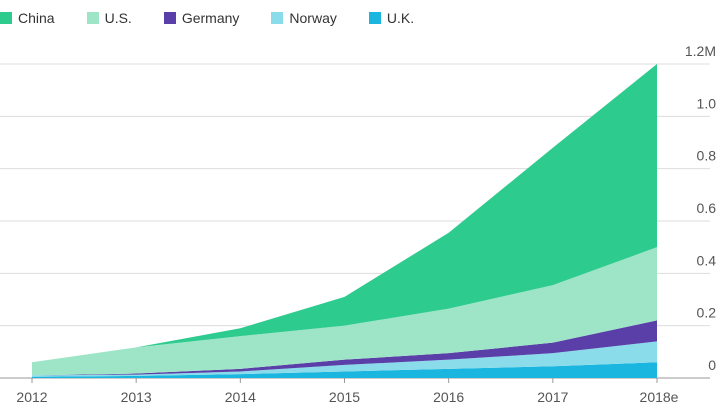  I want to click on legend-swatch-china, so click(6, 18).